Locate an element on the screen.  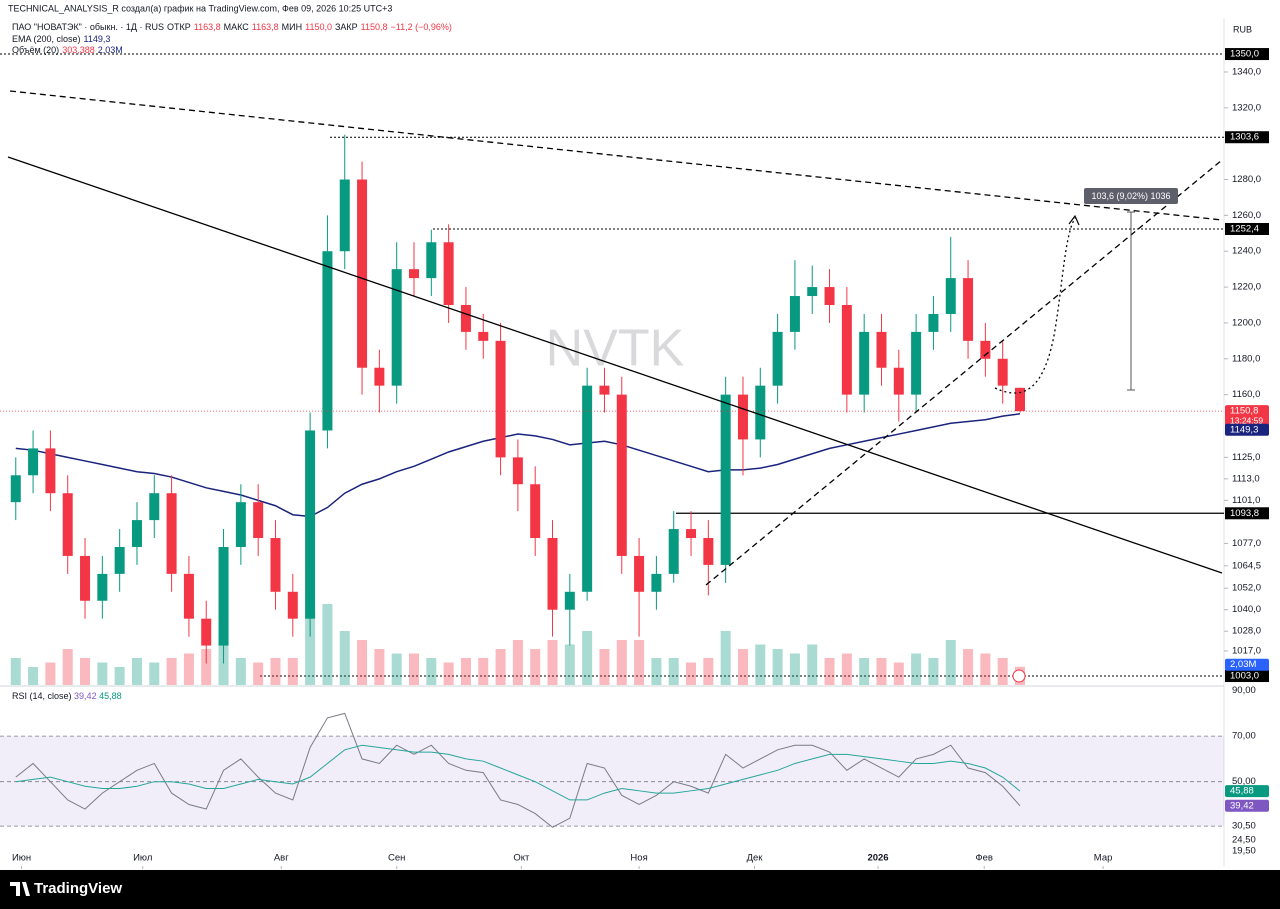
legend-row: EMA (200, close) 1149,3 is located at coordinates (233, 40).